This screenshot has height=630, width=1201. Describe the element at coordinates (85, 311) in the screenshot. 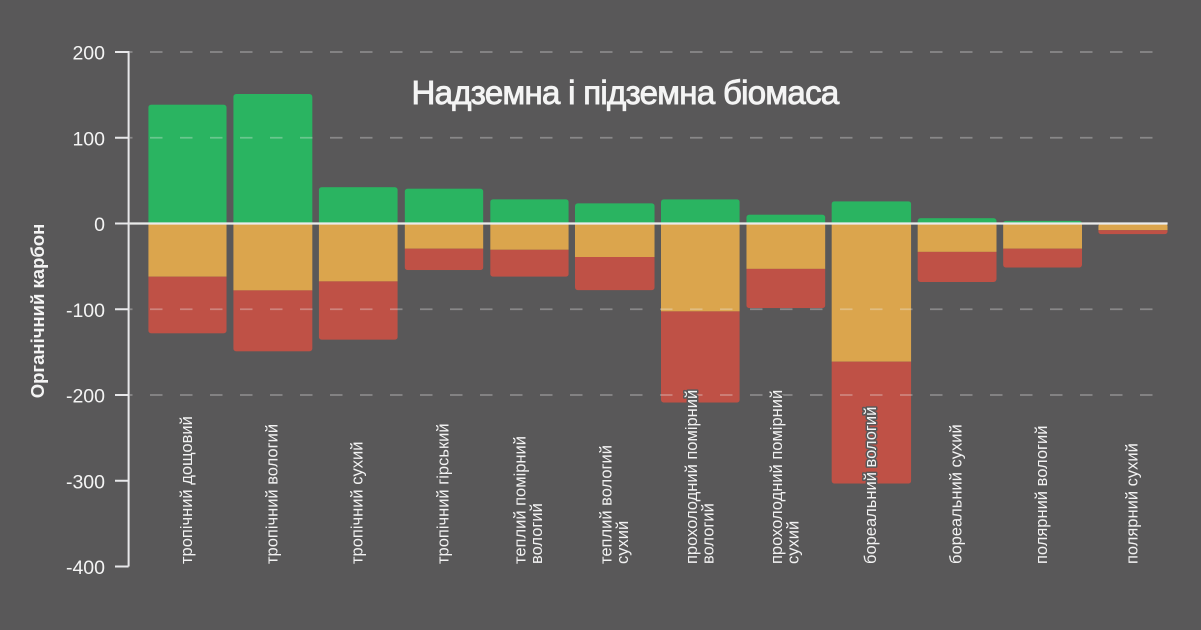

I see `svg-text: -100` at that location.